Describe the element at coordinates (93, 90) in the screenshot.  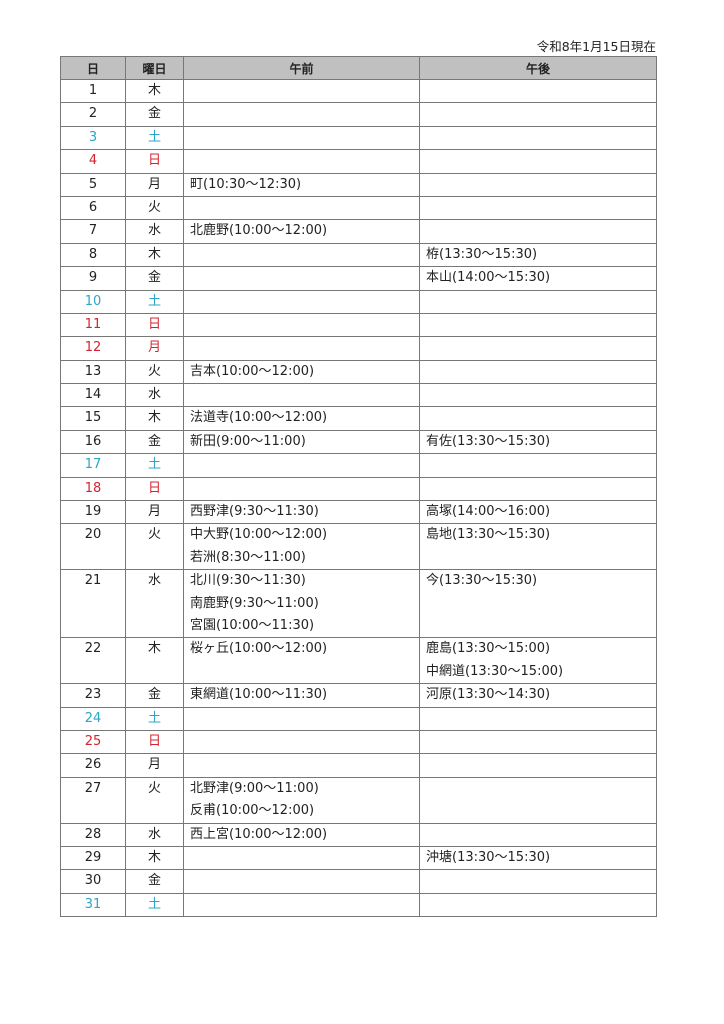
I see `day-cell-text: 1` at that location.